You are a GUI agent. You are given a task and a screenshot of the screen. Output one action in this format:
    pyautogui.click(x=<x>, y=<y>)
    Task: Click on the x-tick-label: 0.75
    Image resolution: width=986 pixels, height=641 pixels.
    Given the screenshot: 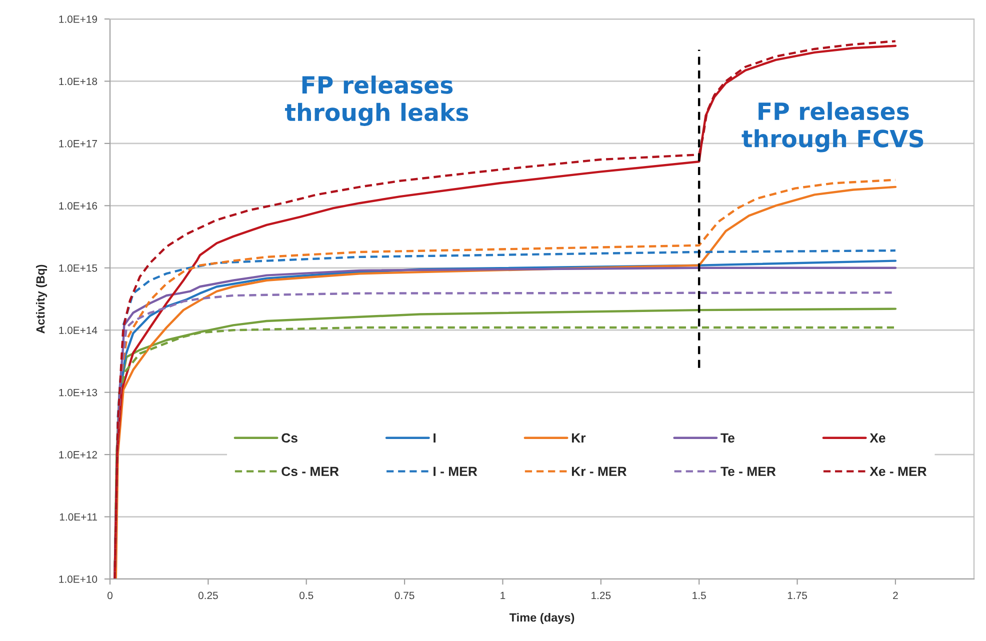 What is the action you would take?
    pyautogui.click(x=404, y=596)
    